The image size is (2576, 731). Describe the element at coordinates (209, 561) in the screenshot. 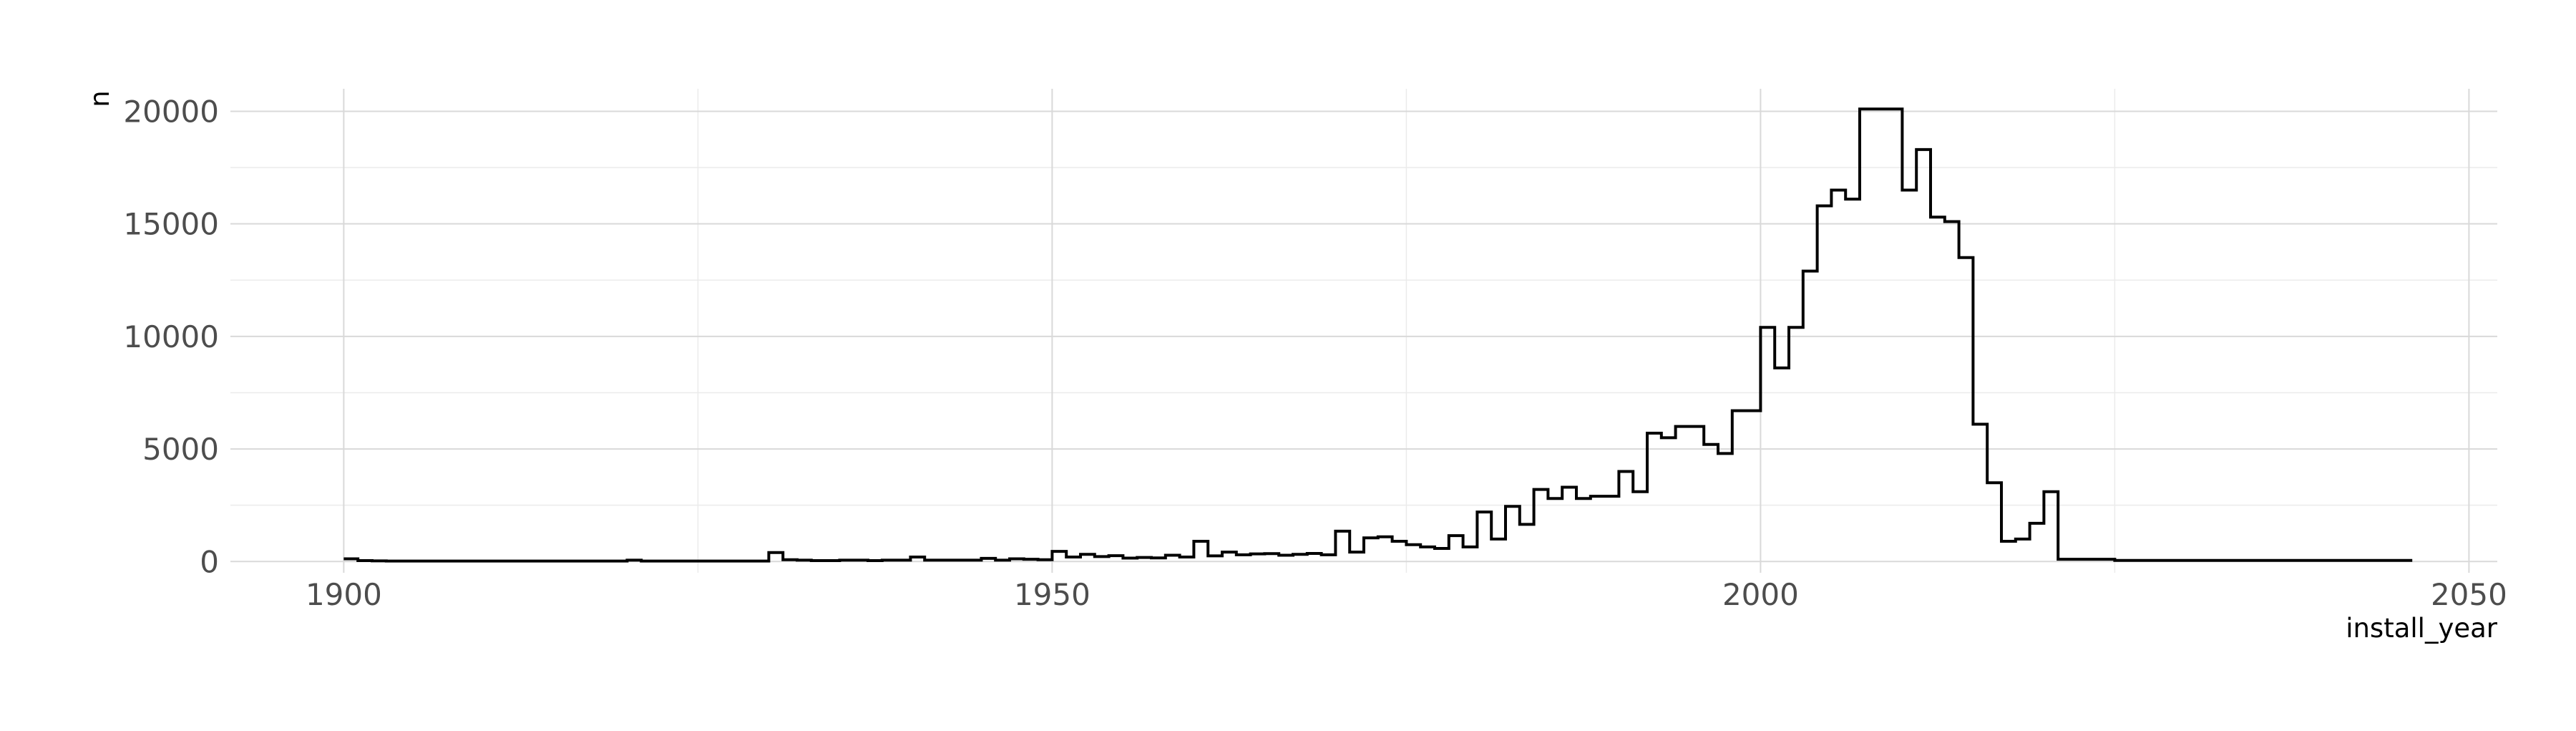

I see `y-tick-label: 0` at that location.